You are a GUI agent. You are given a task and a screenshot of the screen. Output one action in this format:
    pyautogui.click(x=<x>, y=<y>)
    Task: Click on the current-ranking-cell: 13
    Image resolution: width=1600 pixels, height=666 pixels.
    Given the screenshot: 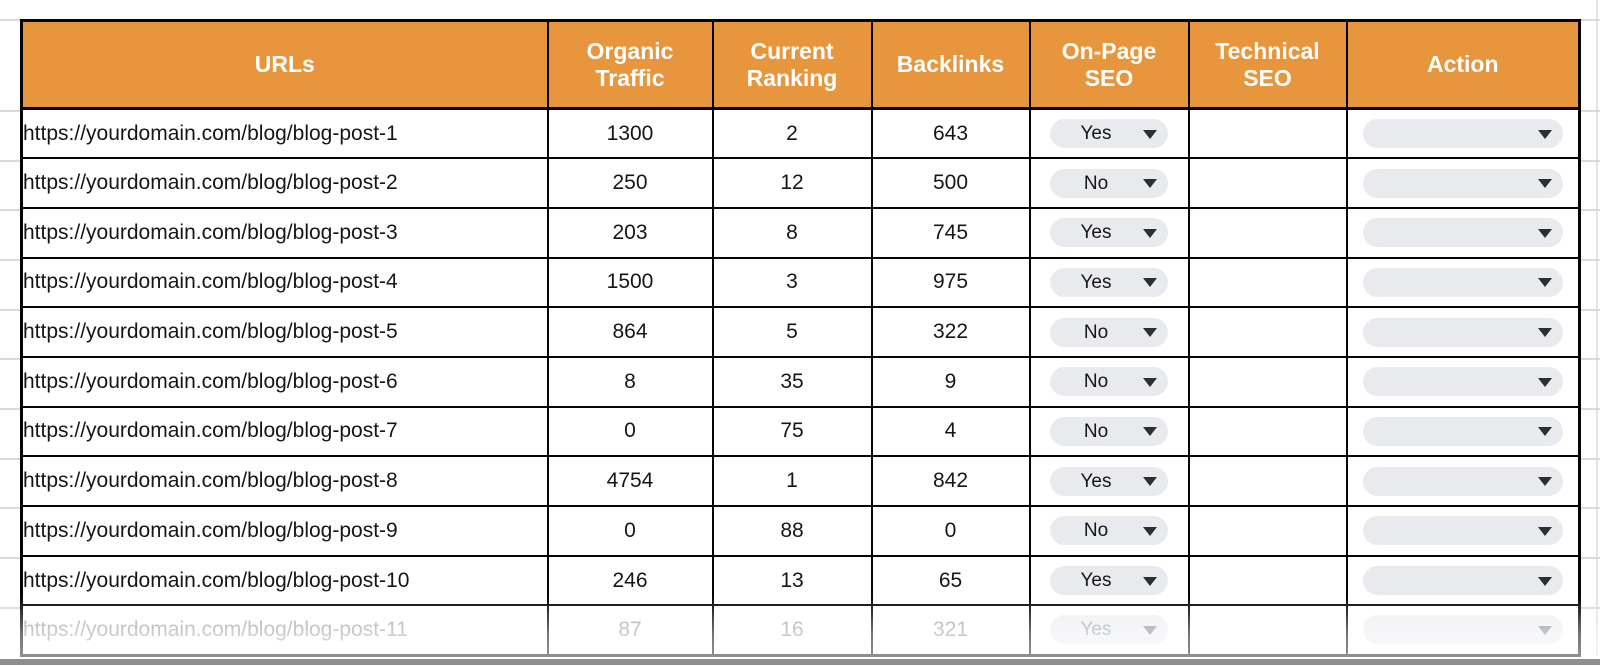 What is the action you would take?
    pyautogui.click(x=792, y=580)
    